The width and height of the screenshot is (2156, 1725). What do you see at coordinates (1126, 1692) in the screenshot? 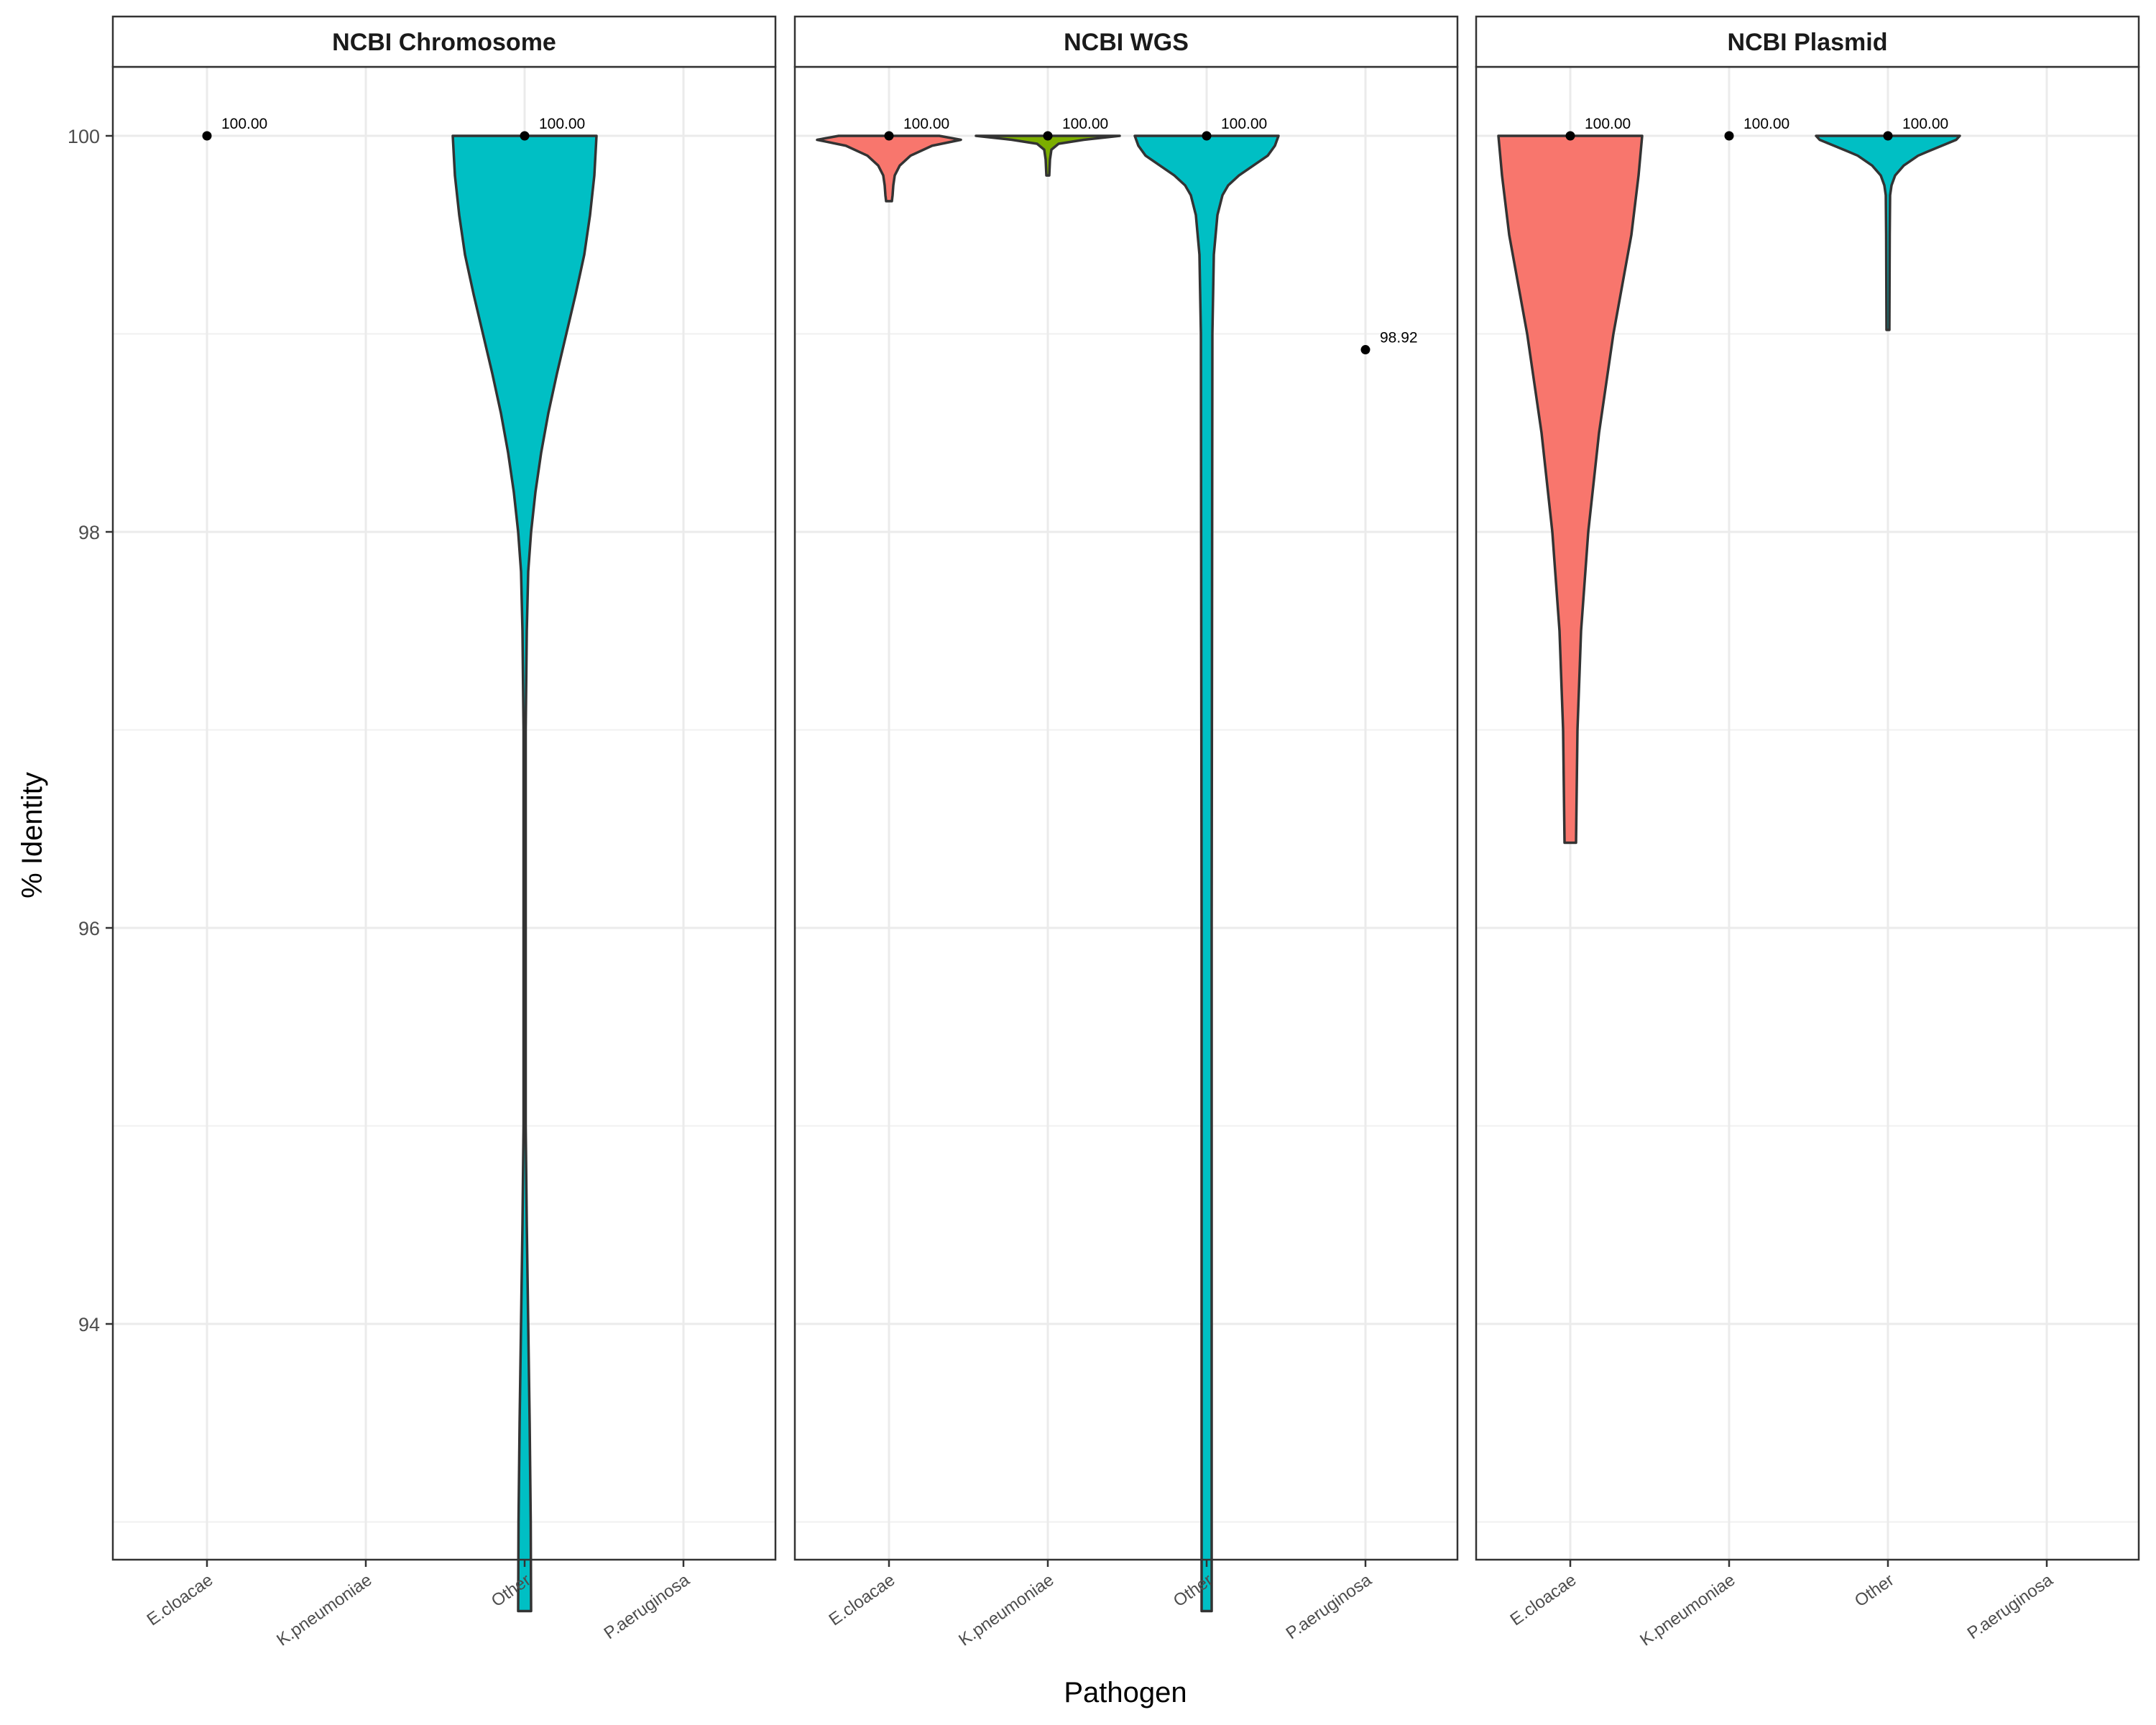
I see `x-axis-title: Pathogen` at bounding box center [1126, 1692].